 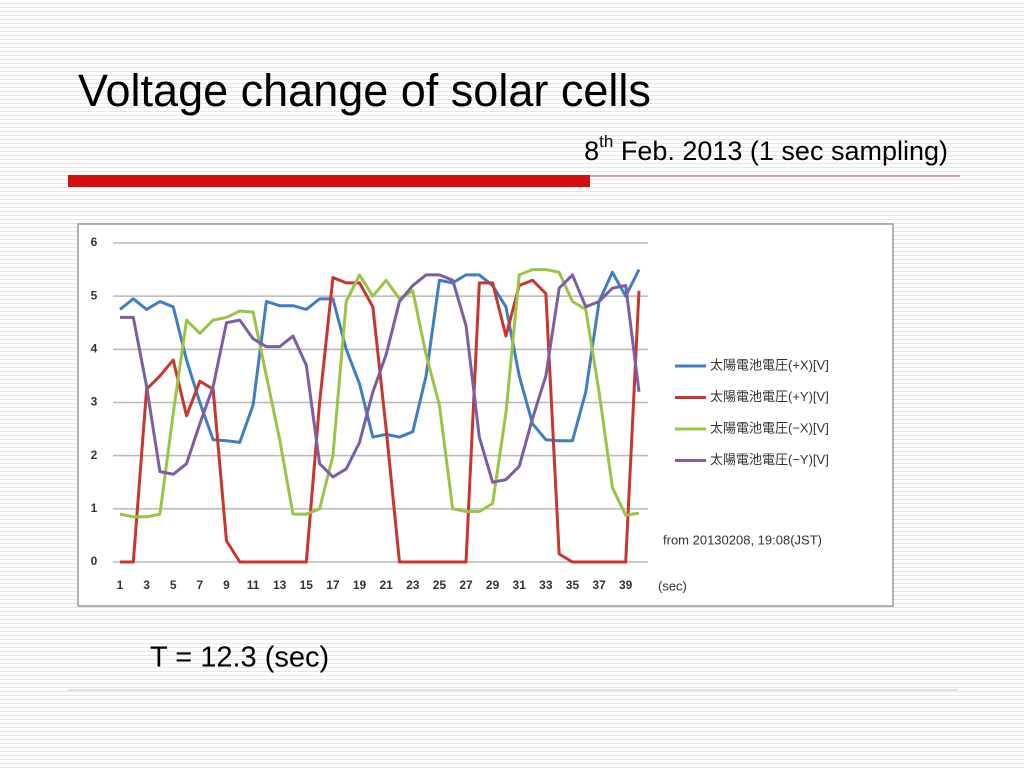 I want to click on x-tick-label: 9, so click(x=226, y=585).